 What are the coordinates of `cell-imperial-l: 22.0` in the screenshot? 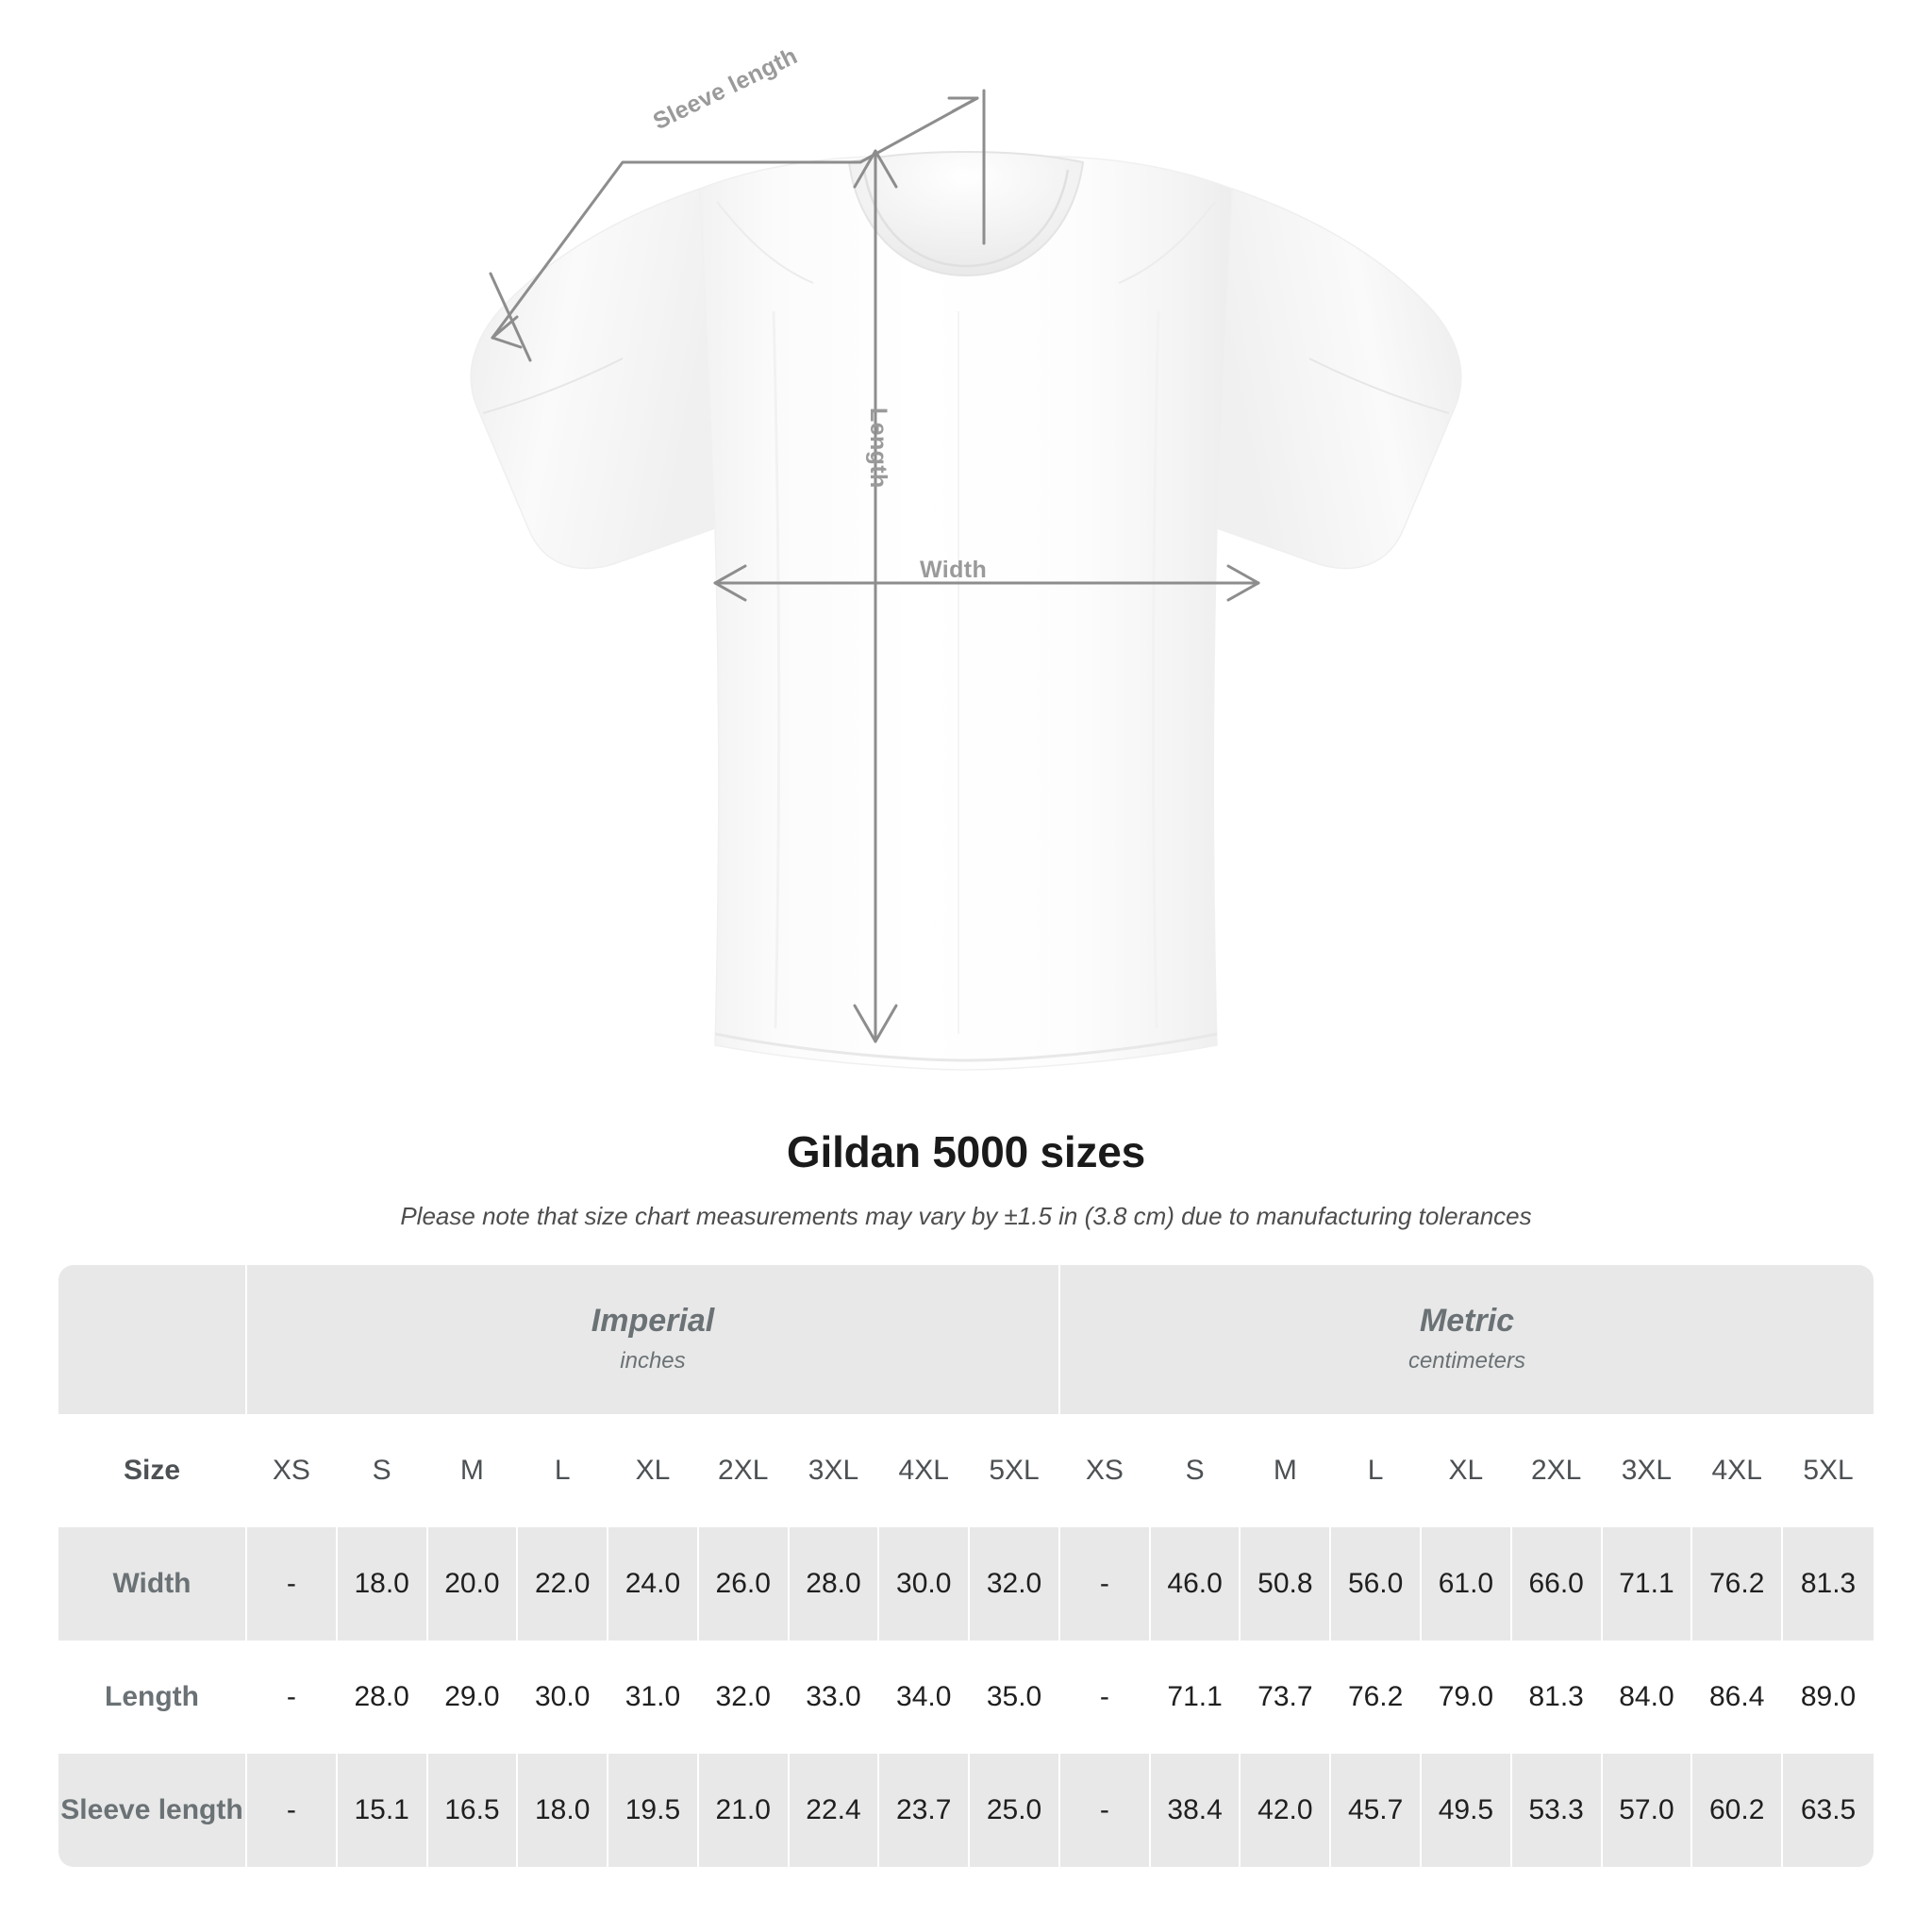 It's located at (563, 1584).